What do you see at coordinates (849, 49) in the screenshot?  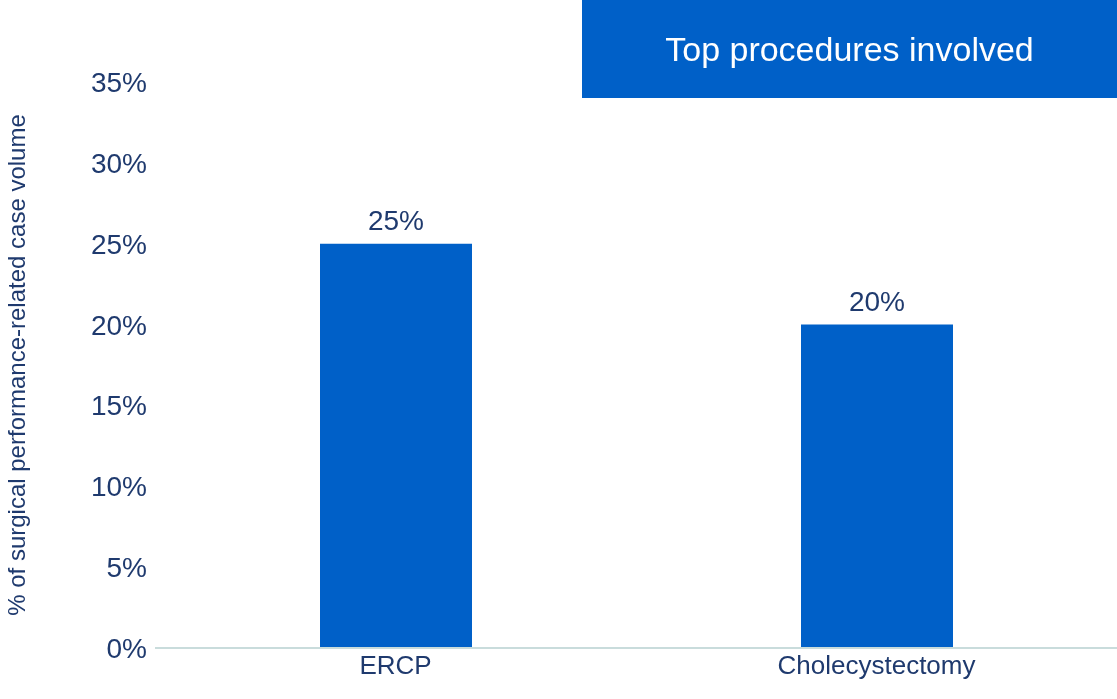 I see `title-banner: Top procedures involved` at bounding box center [849, 49].